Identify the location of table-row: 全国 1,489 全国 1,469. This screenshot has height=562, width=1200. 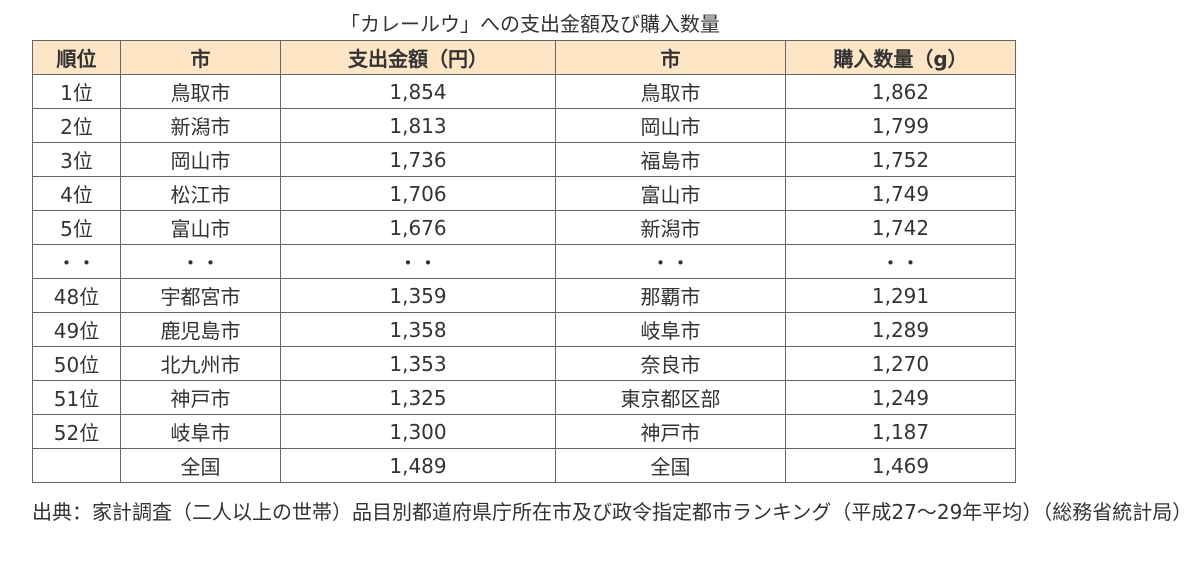
(524, 465).